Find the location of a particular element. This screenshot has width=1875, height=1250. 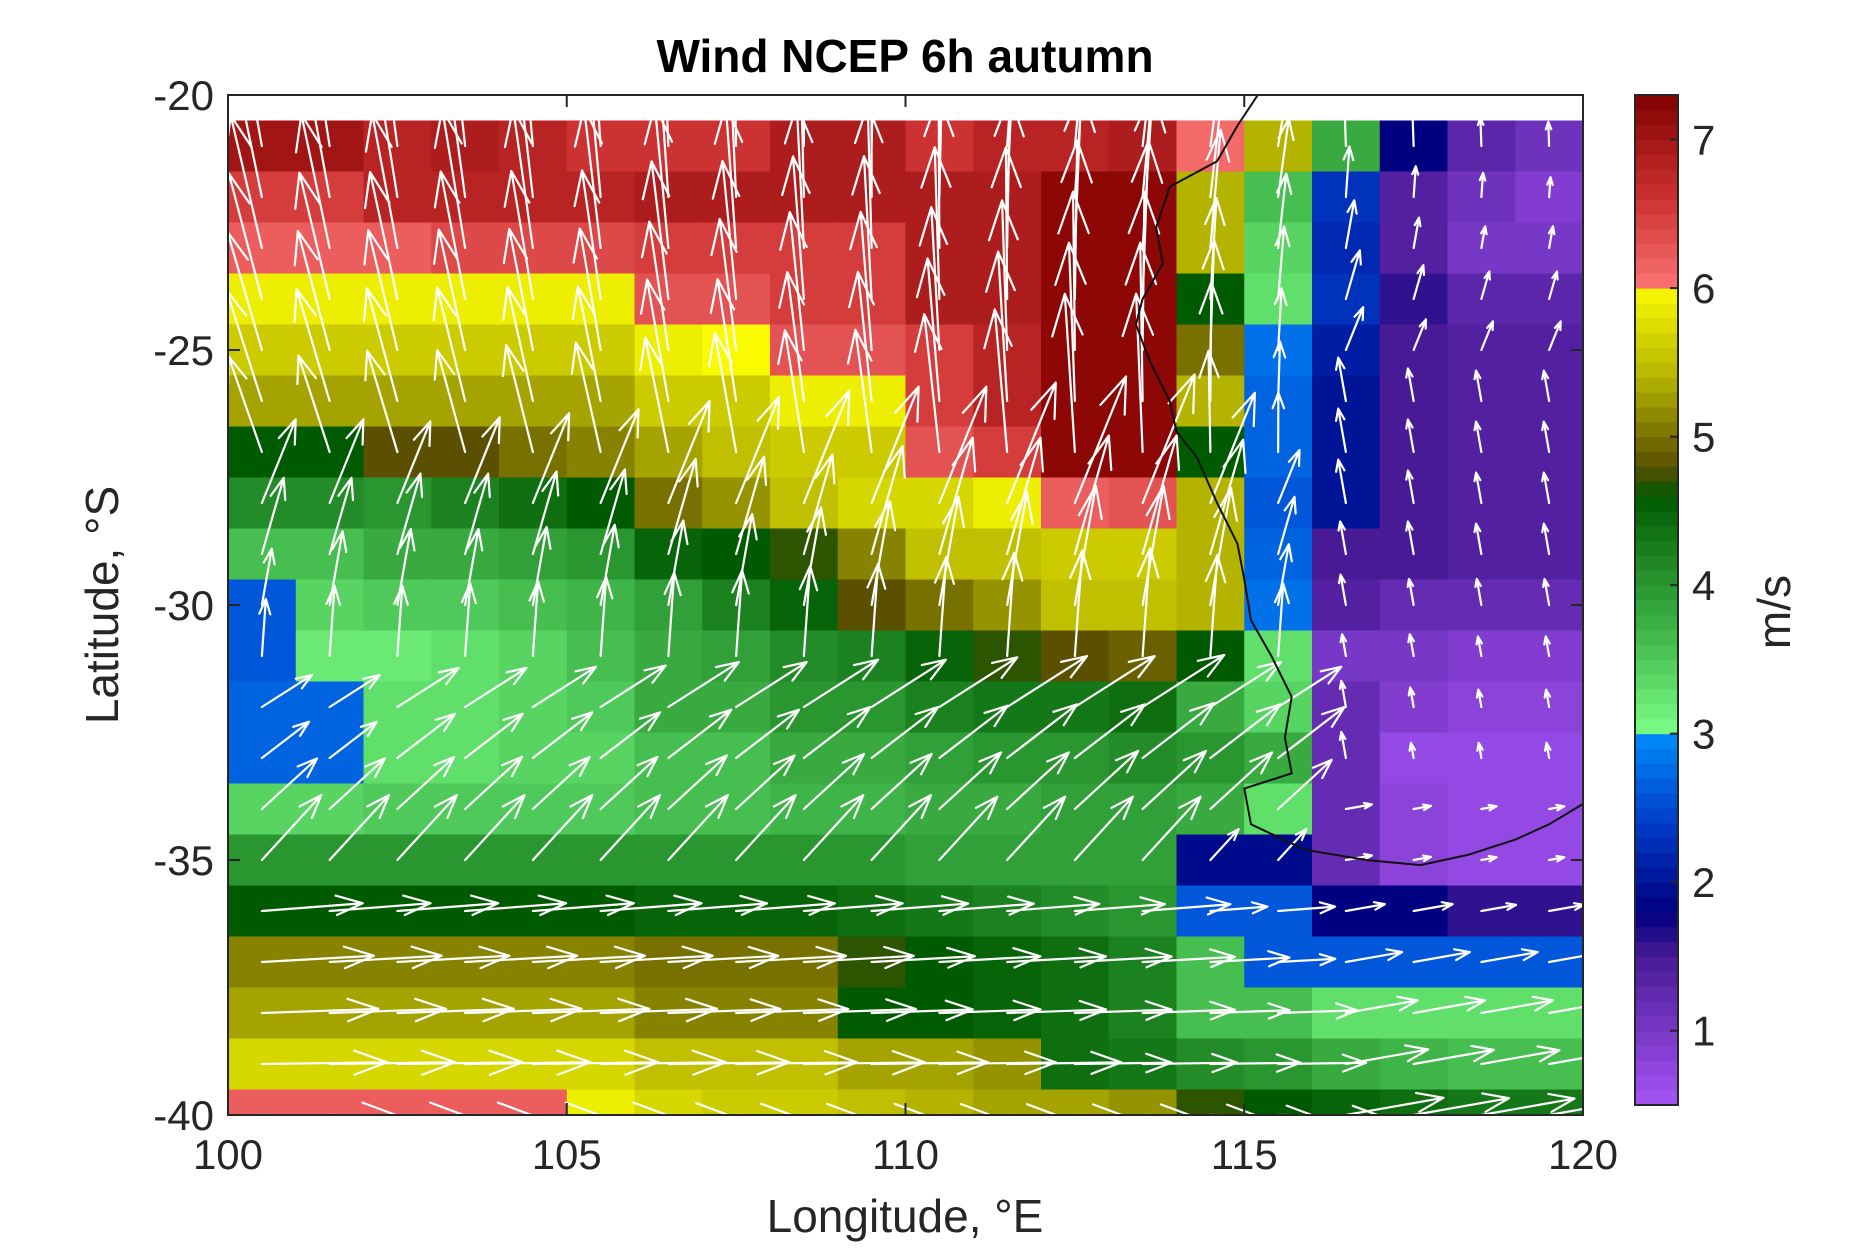

coastline is located at coordinates (1358, 481).